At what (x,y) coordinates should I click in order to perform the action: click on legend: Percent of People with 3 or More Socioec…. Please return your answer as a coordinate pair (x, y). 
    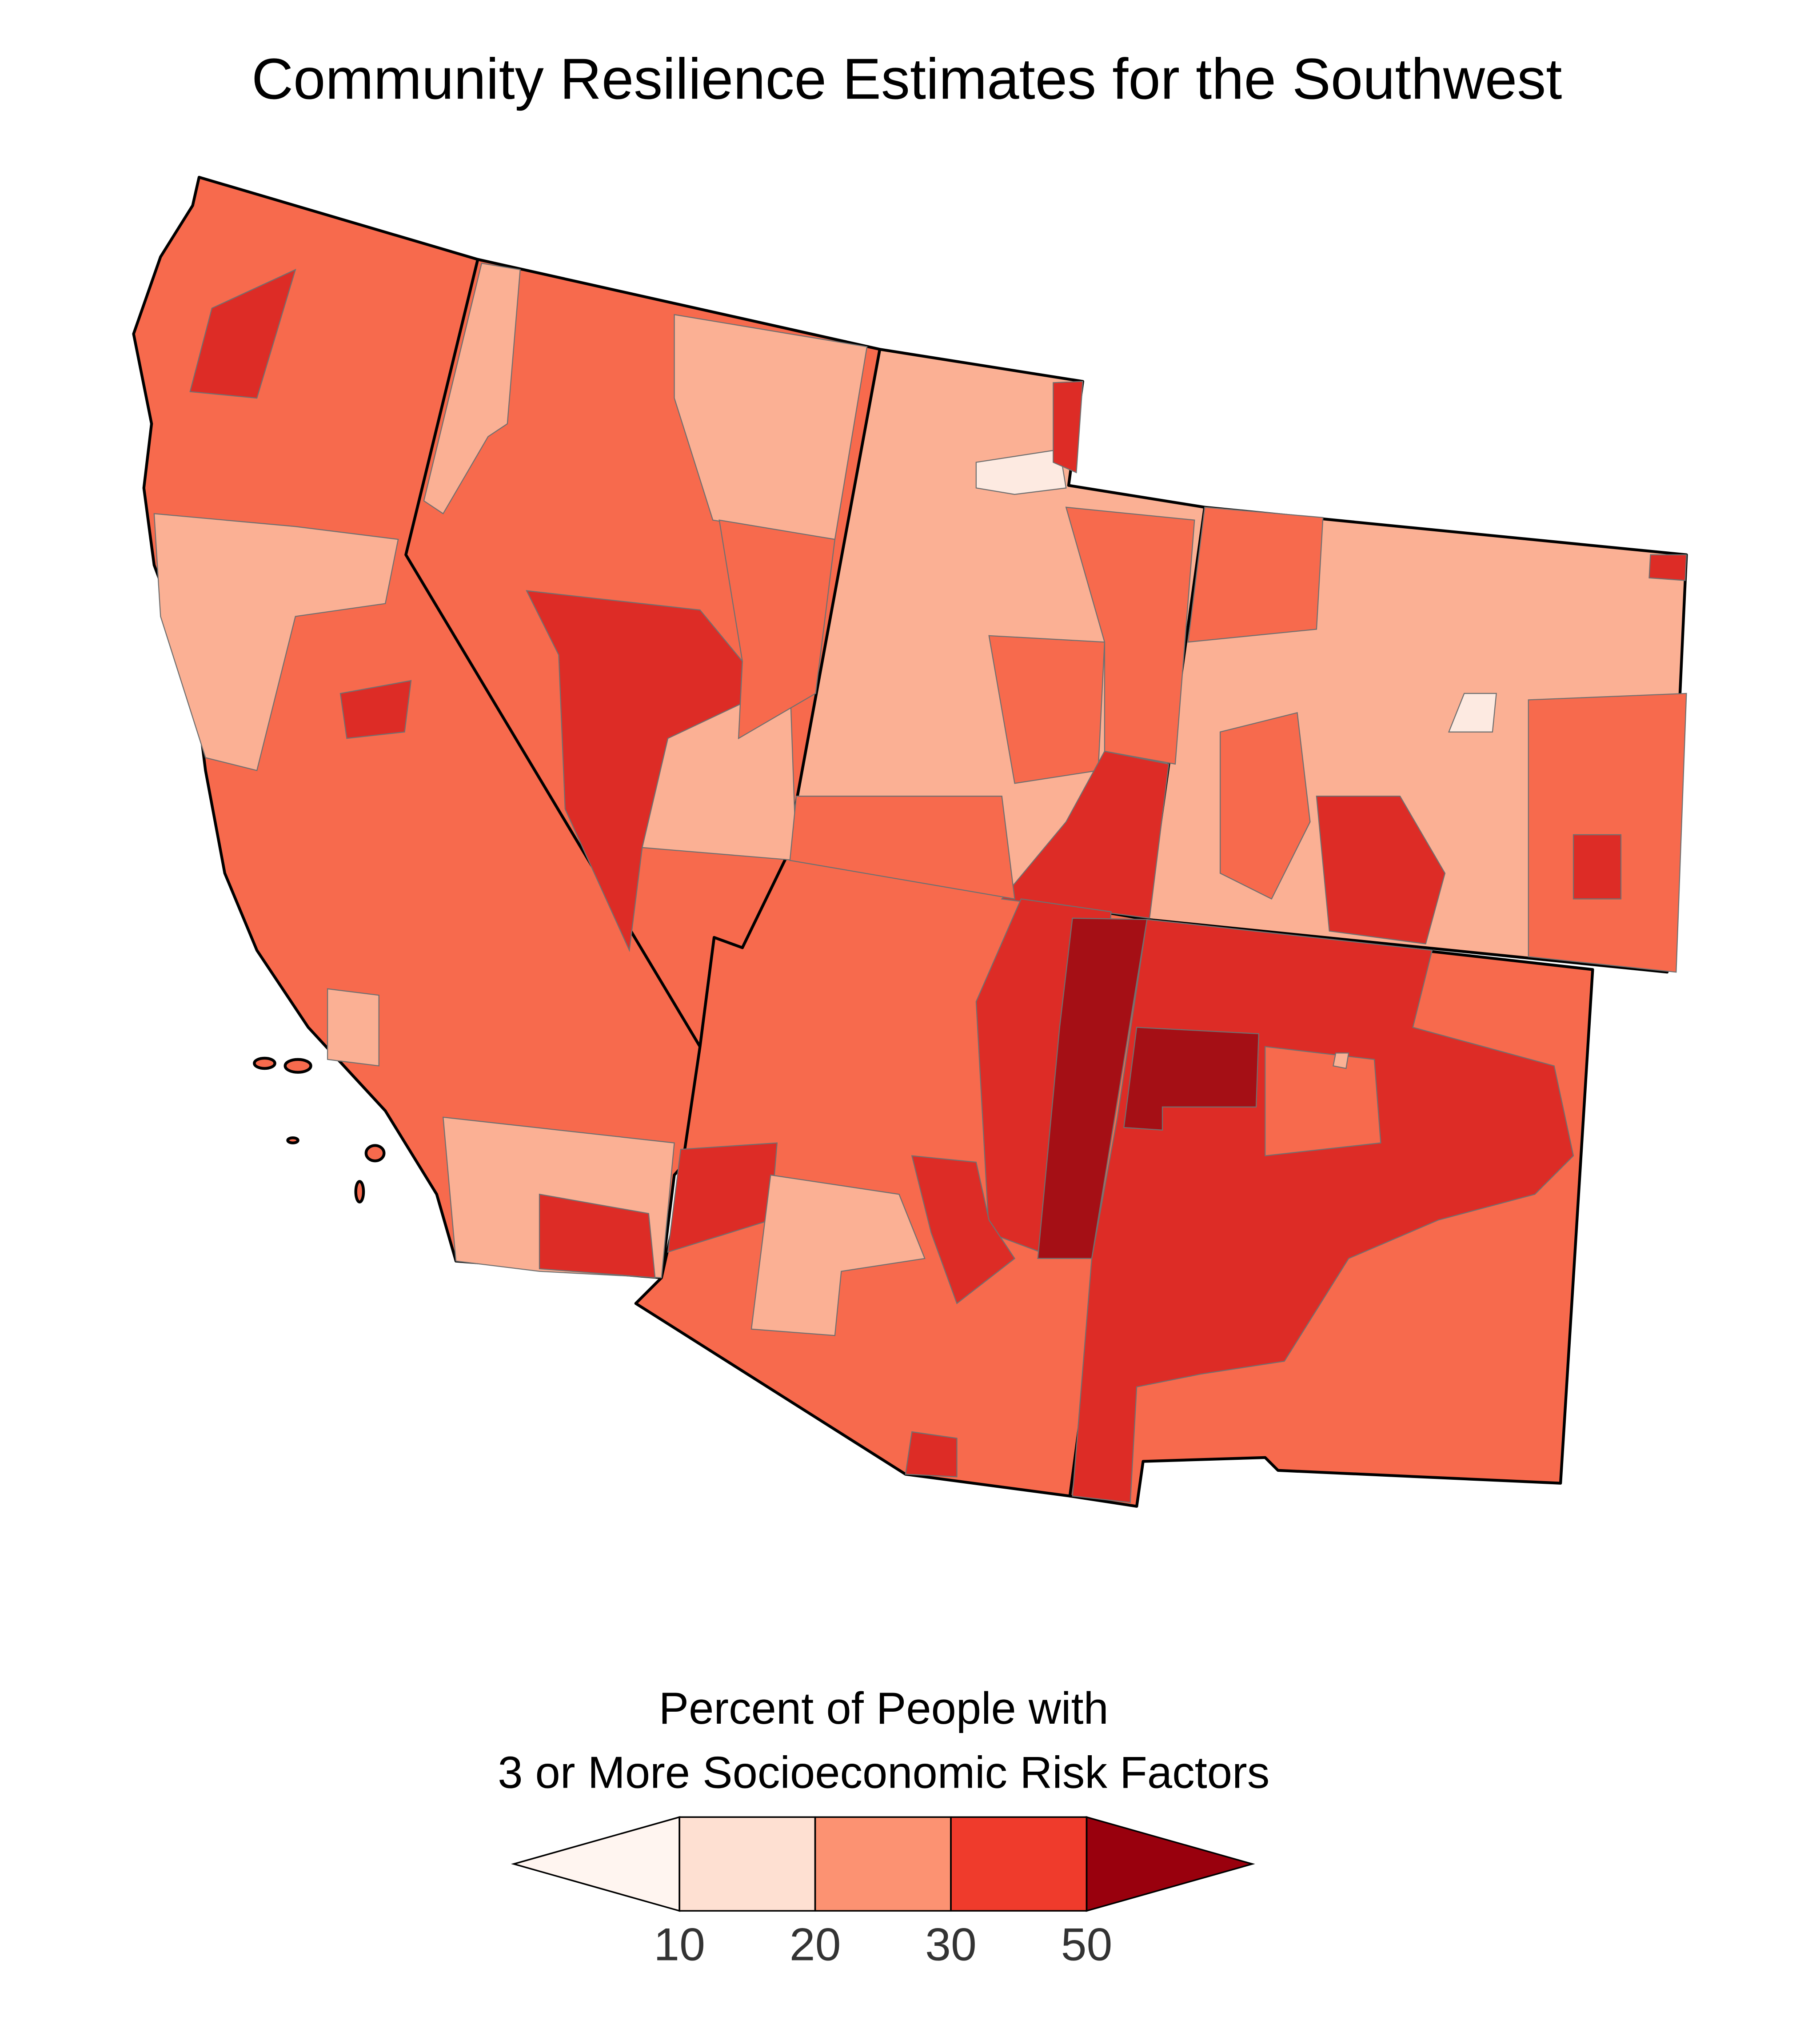
    Looking at the image, I should click on (883, 1827).